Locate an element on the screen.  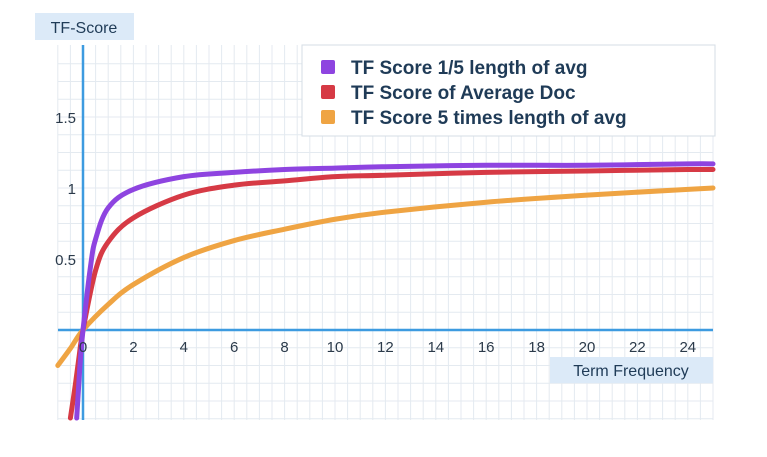
legend-box is located at coordinates (508, 90).